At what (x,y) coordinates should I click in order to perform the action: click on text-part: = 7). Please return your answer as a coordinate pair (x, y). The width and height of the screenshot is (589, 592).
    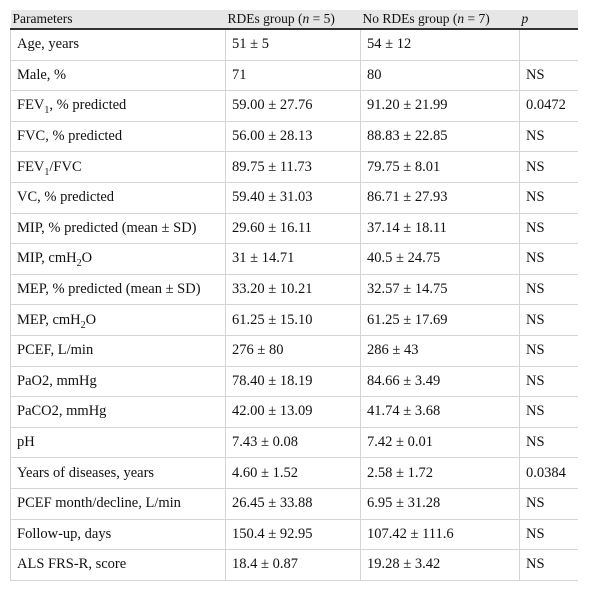
    Looking at the image, I should click on (477, 18).